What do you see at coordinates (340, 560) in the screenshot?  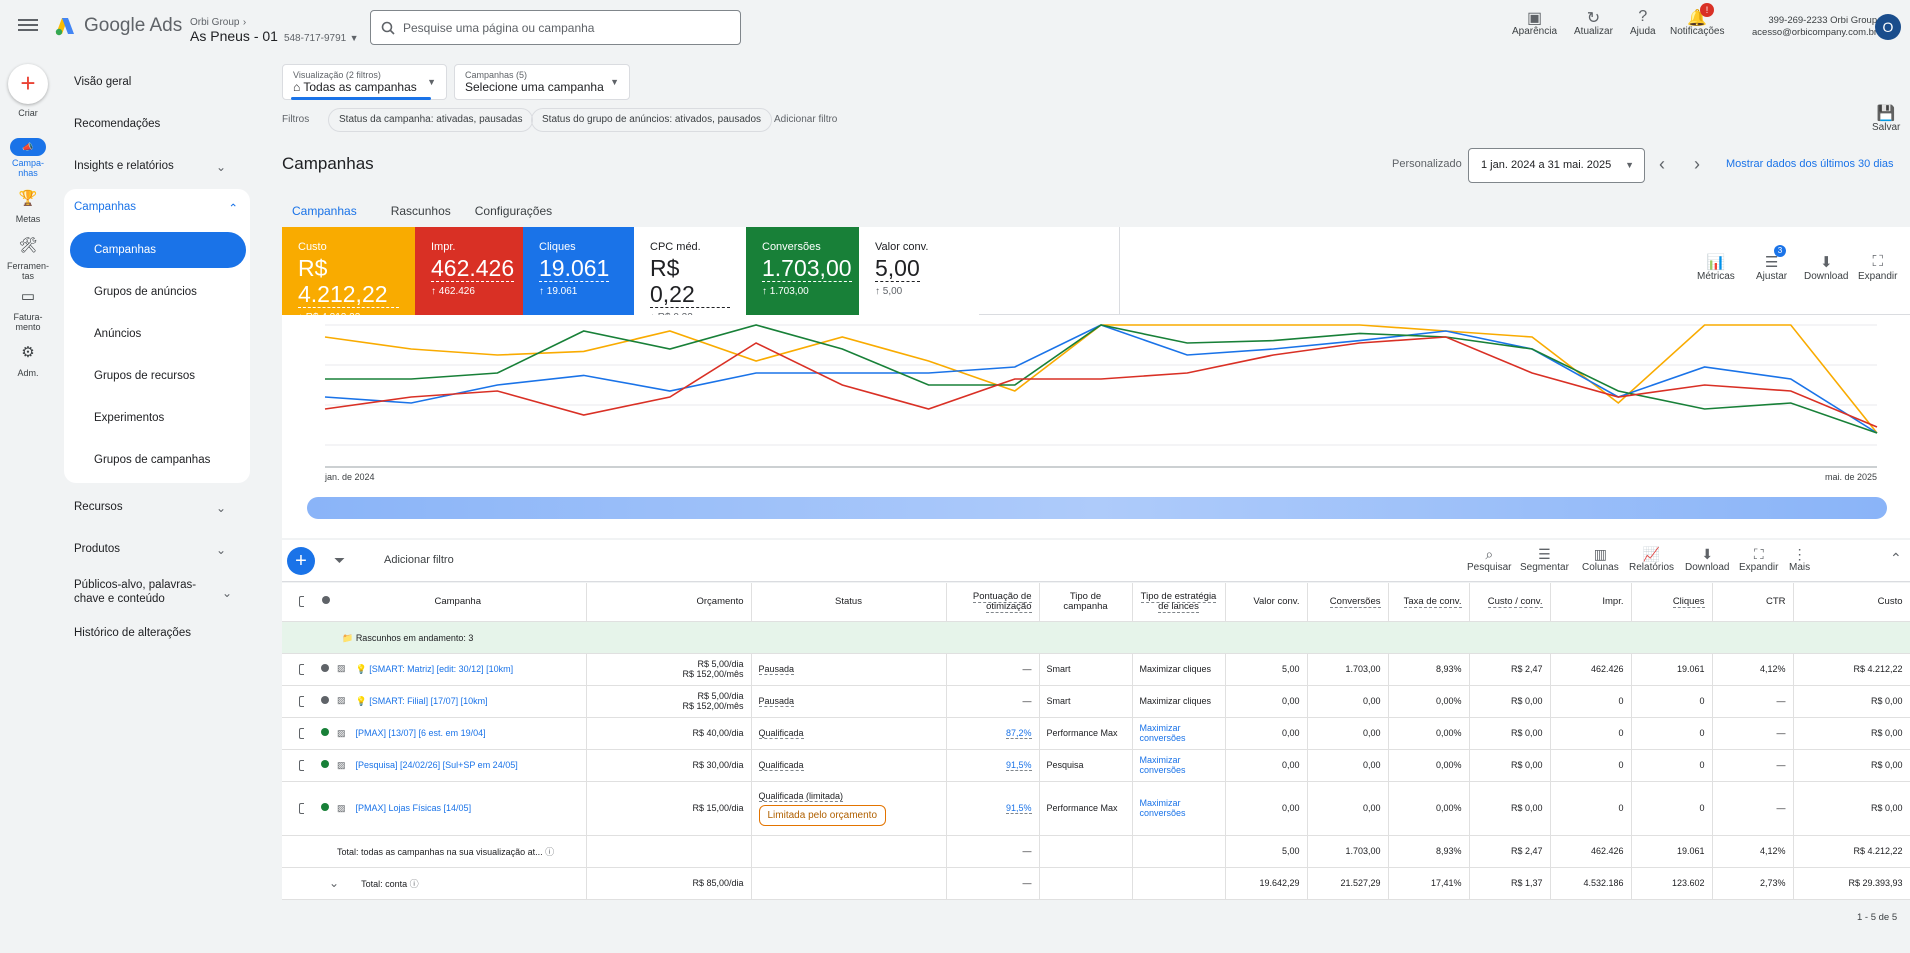 I see `filter-icon: ⏷` at bounding box center [340, 560].